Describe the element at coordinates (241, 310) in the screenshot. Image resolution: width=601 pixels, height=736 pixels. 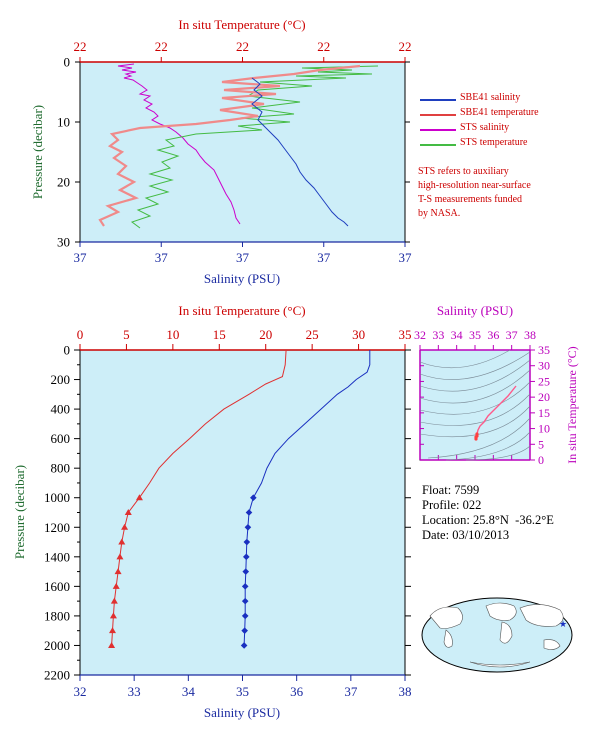
I see `main-temp-axis-title: In situ Temperature (°C)` at that location.